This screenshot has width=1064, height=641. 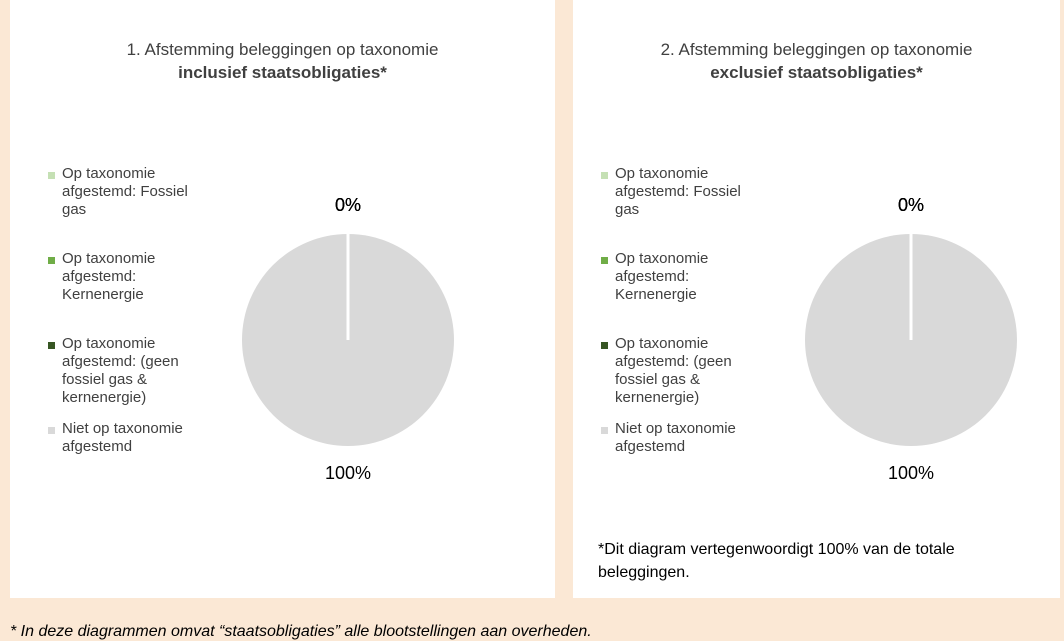 What do you see at coordinates (816, 49) in the screenshot?
I see `title-line: 2. Afstemming beleggingen op taxonomie` at bounding box center [816, 49].